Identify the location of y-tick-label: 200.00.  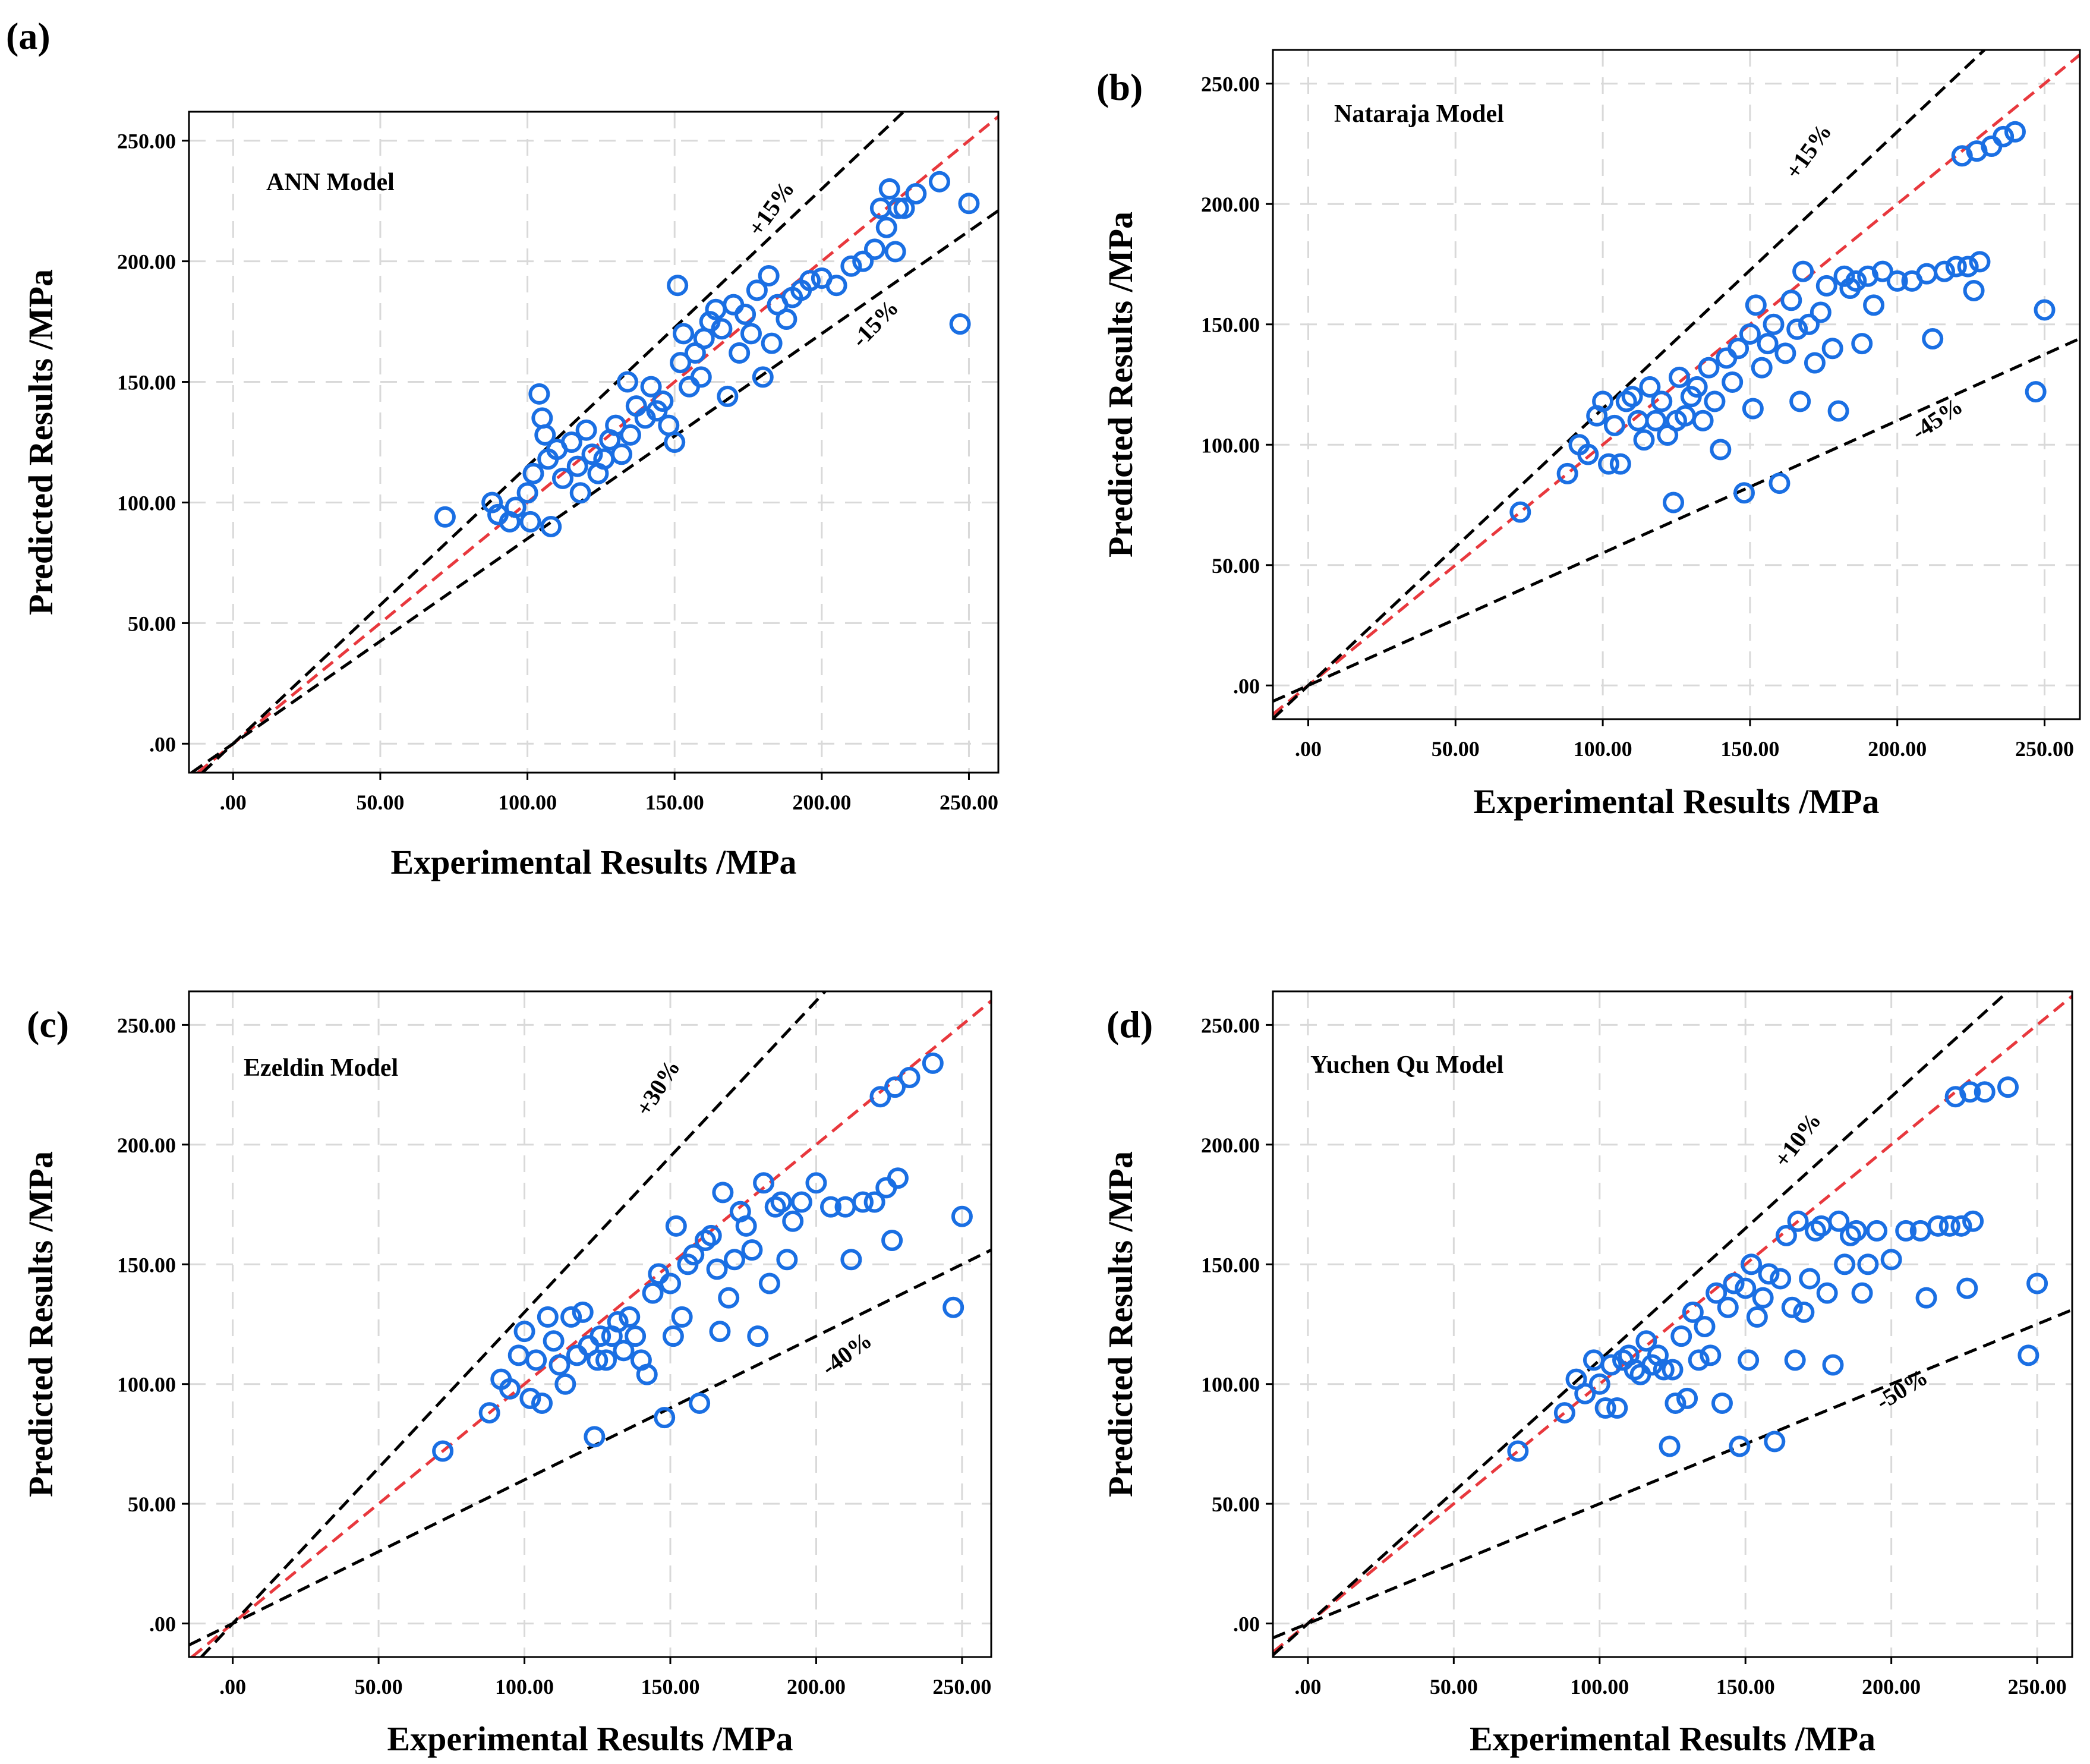
(146, 1145).